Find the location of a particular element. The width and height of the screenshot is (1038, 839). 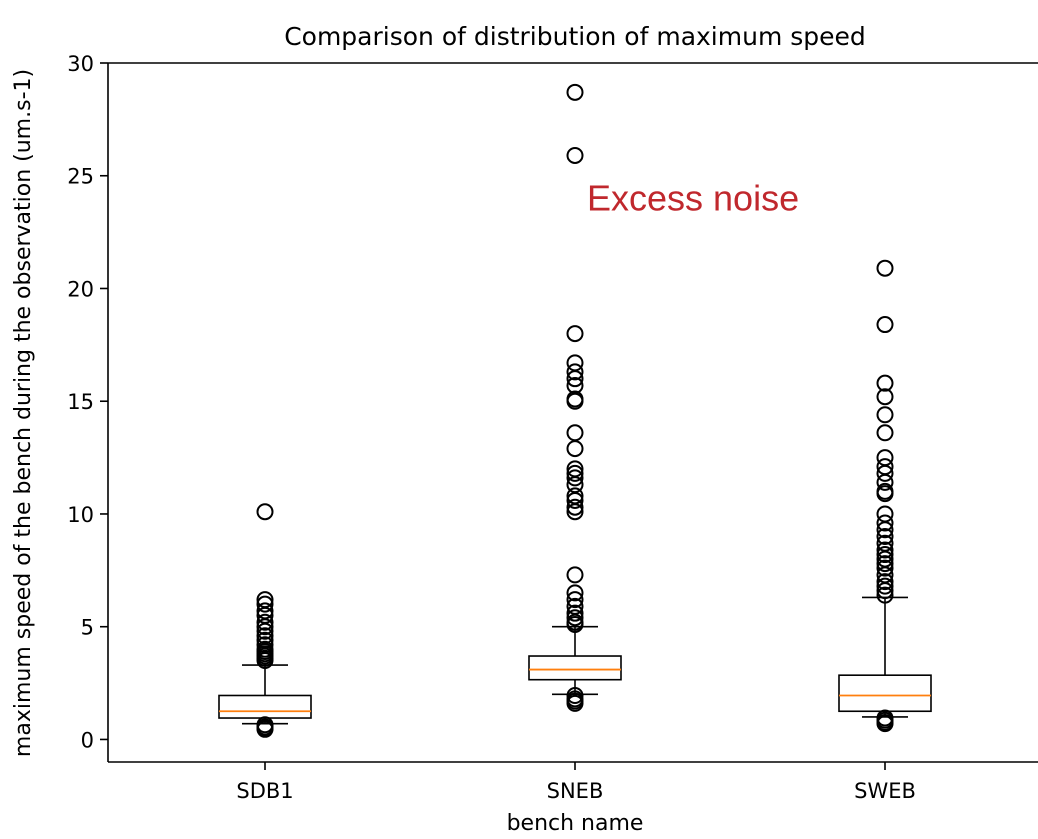

y-tick-label: 20 is located at coordinates (80, 289).